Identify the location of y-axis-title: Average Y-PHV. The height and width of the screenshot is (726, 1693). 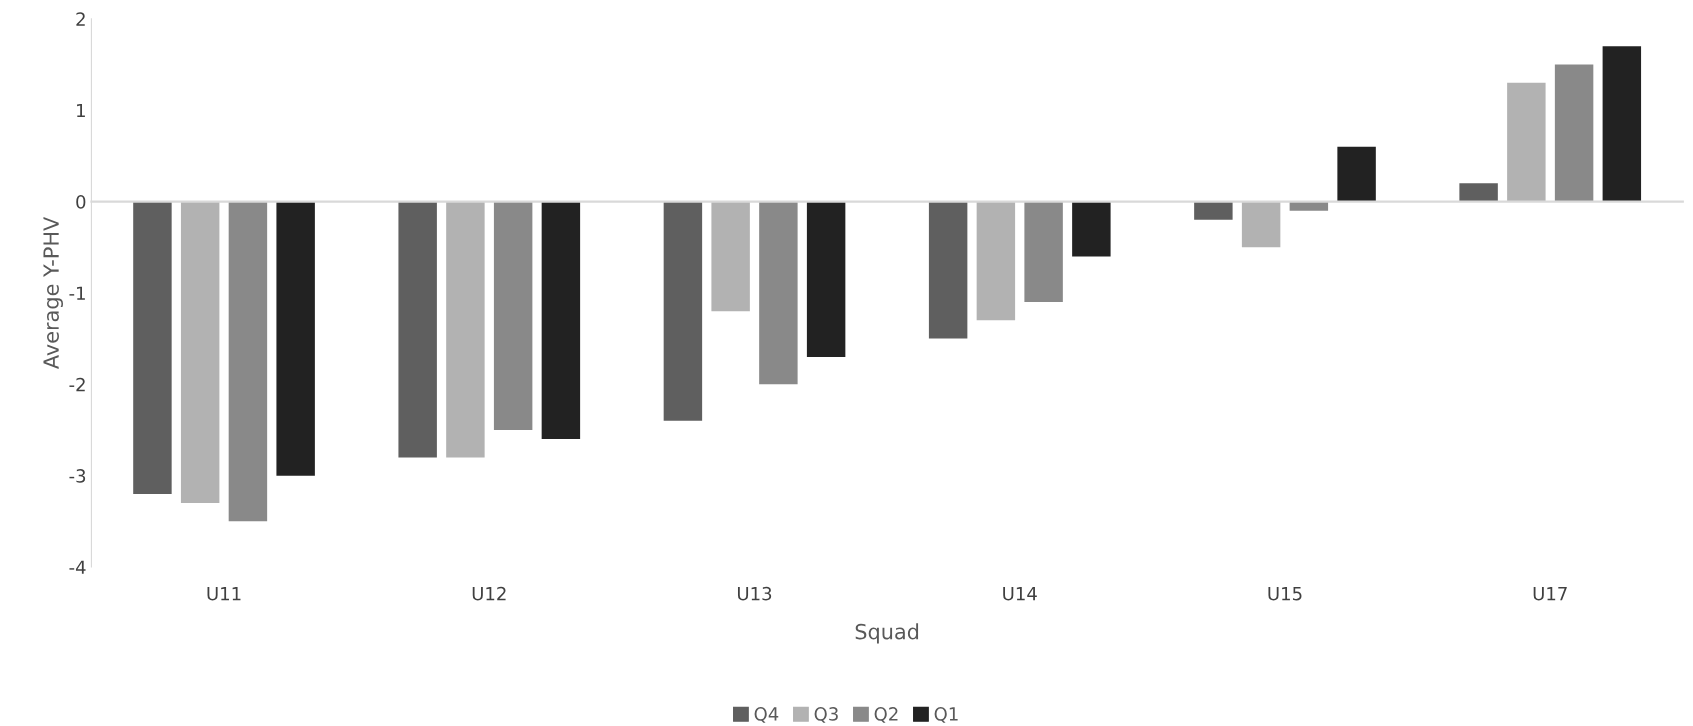
(53, 292).